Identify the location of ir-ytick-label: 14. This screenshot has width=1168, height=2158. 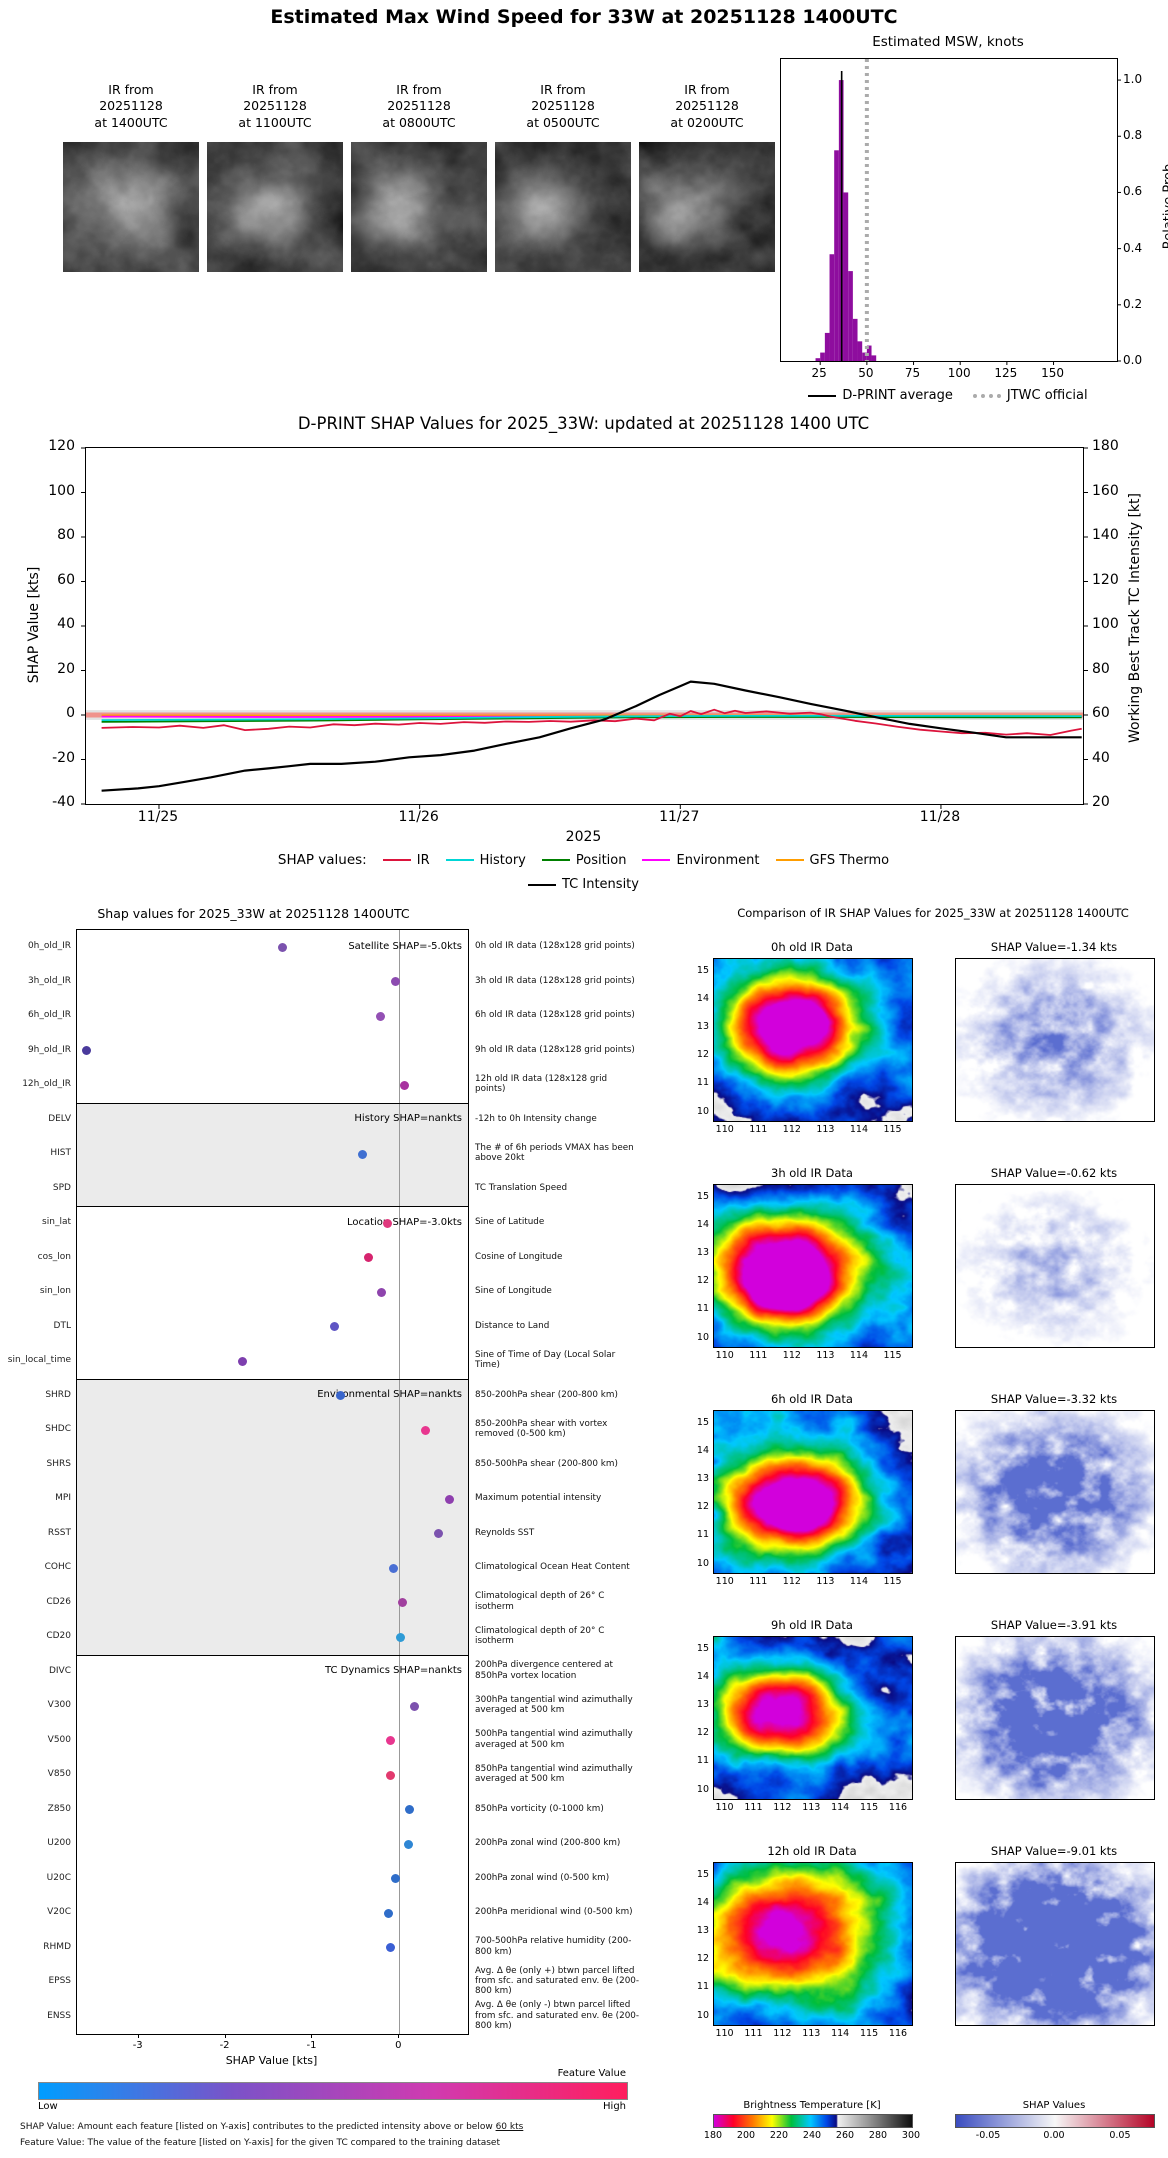
(702, 1224).